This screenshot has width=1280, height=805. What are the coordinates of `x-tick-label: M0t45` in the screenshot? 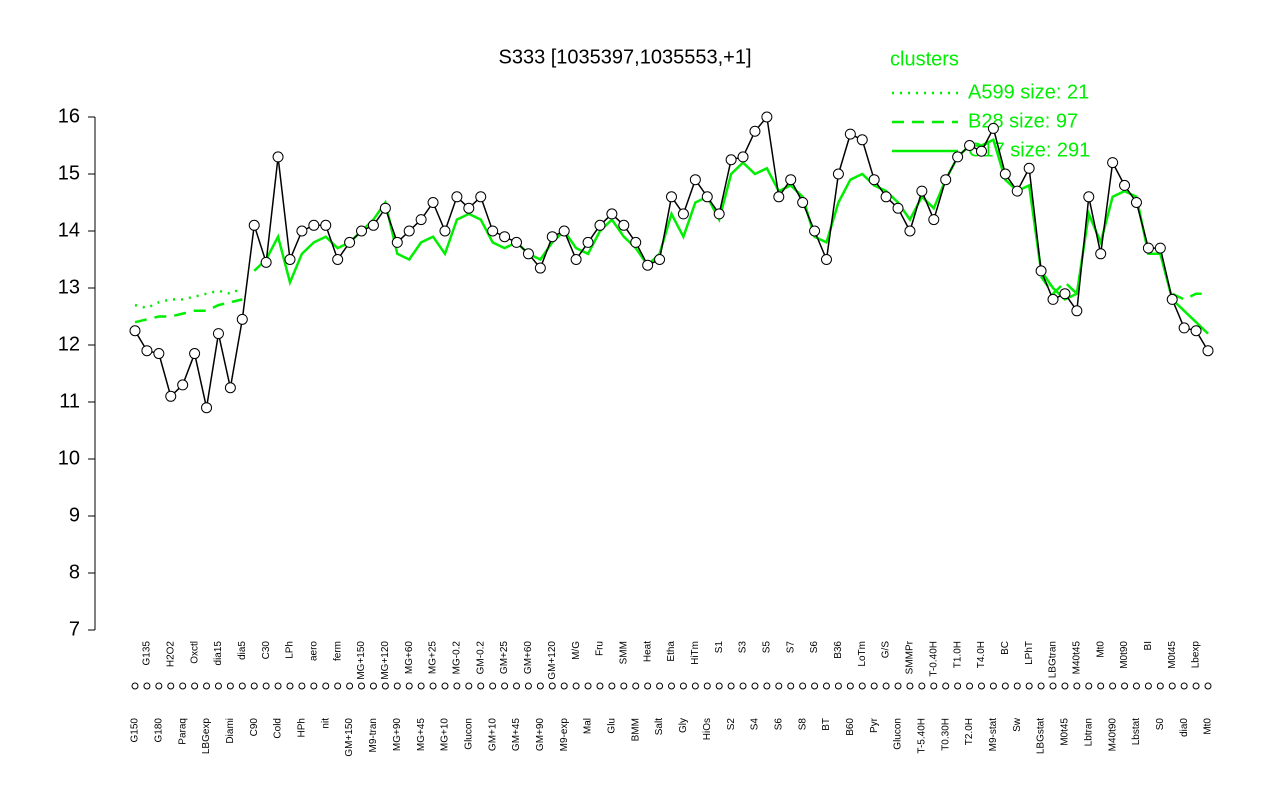 It's located at (1065, 732).